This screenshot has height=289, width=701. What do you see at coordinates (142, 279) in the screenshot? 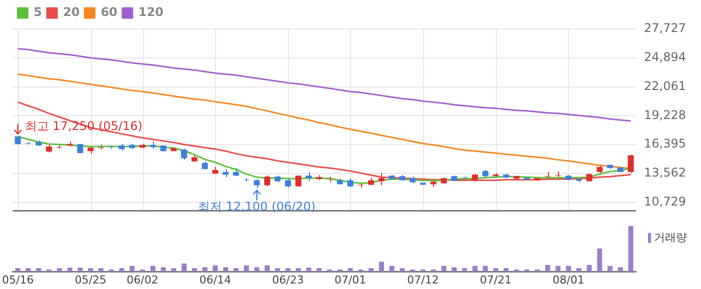
I see `x-tick-label: 06/02` at bounding box center [142, 279].